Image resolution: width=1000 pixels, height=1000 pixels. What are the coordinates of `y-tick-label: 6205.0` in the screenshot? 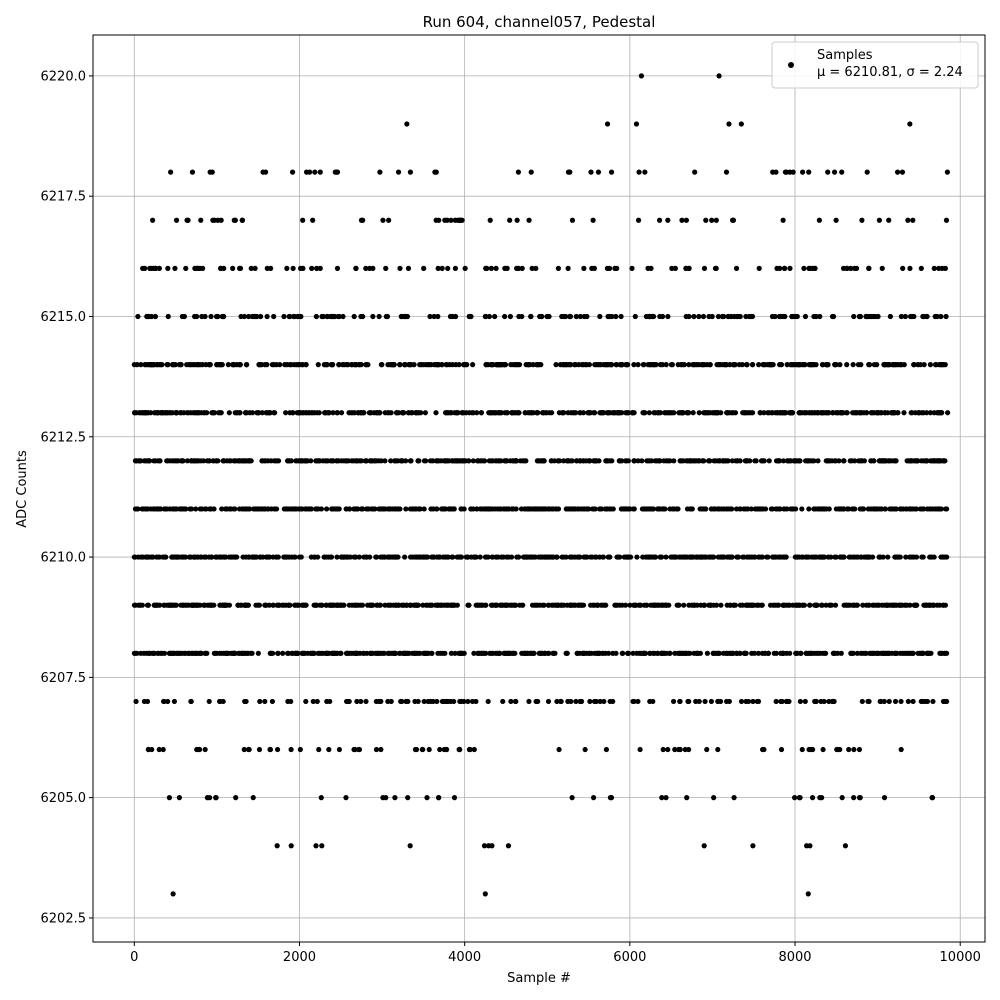 It's located at (64, 798).